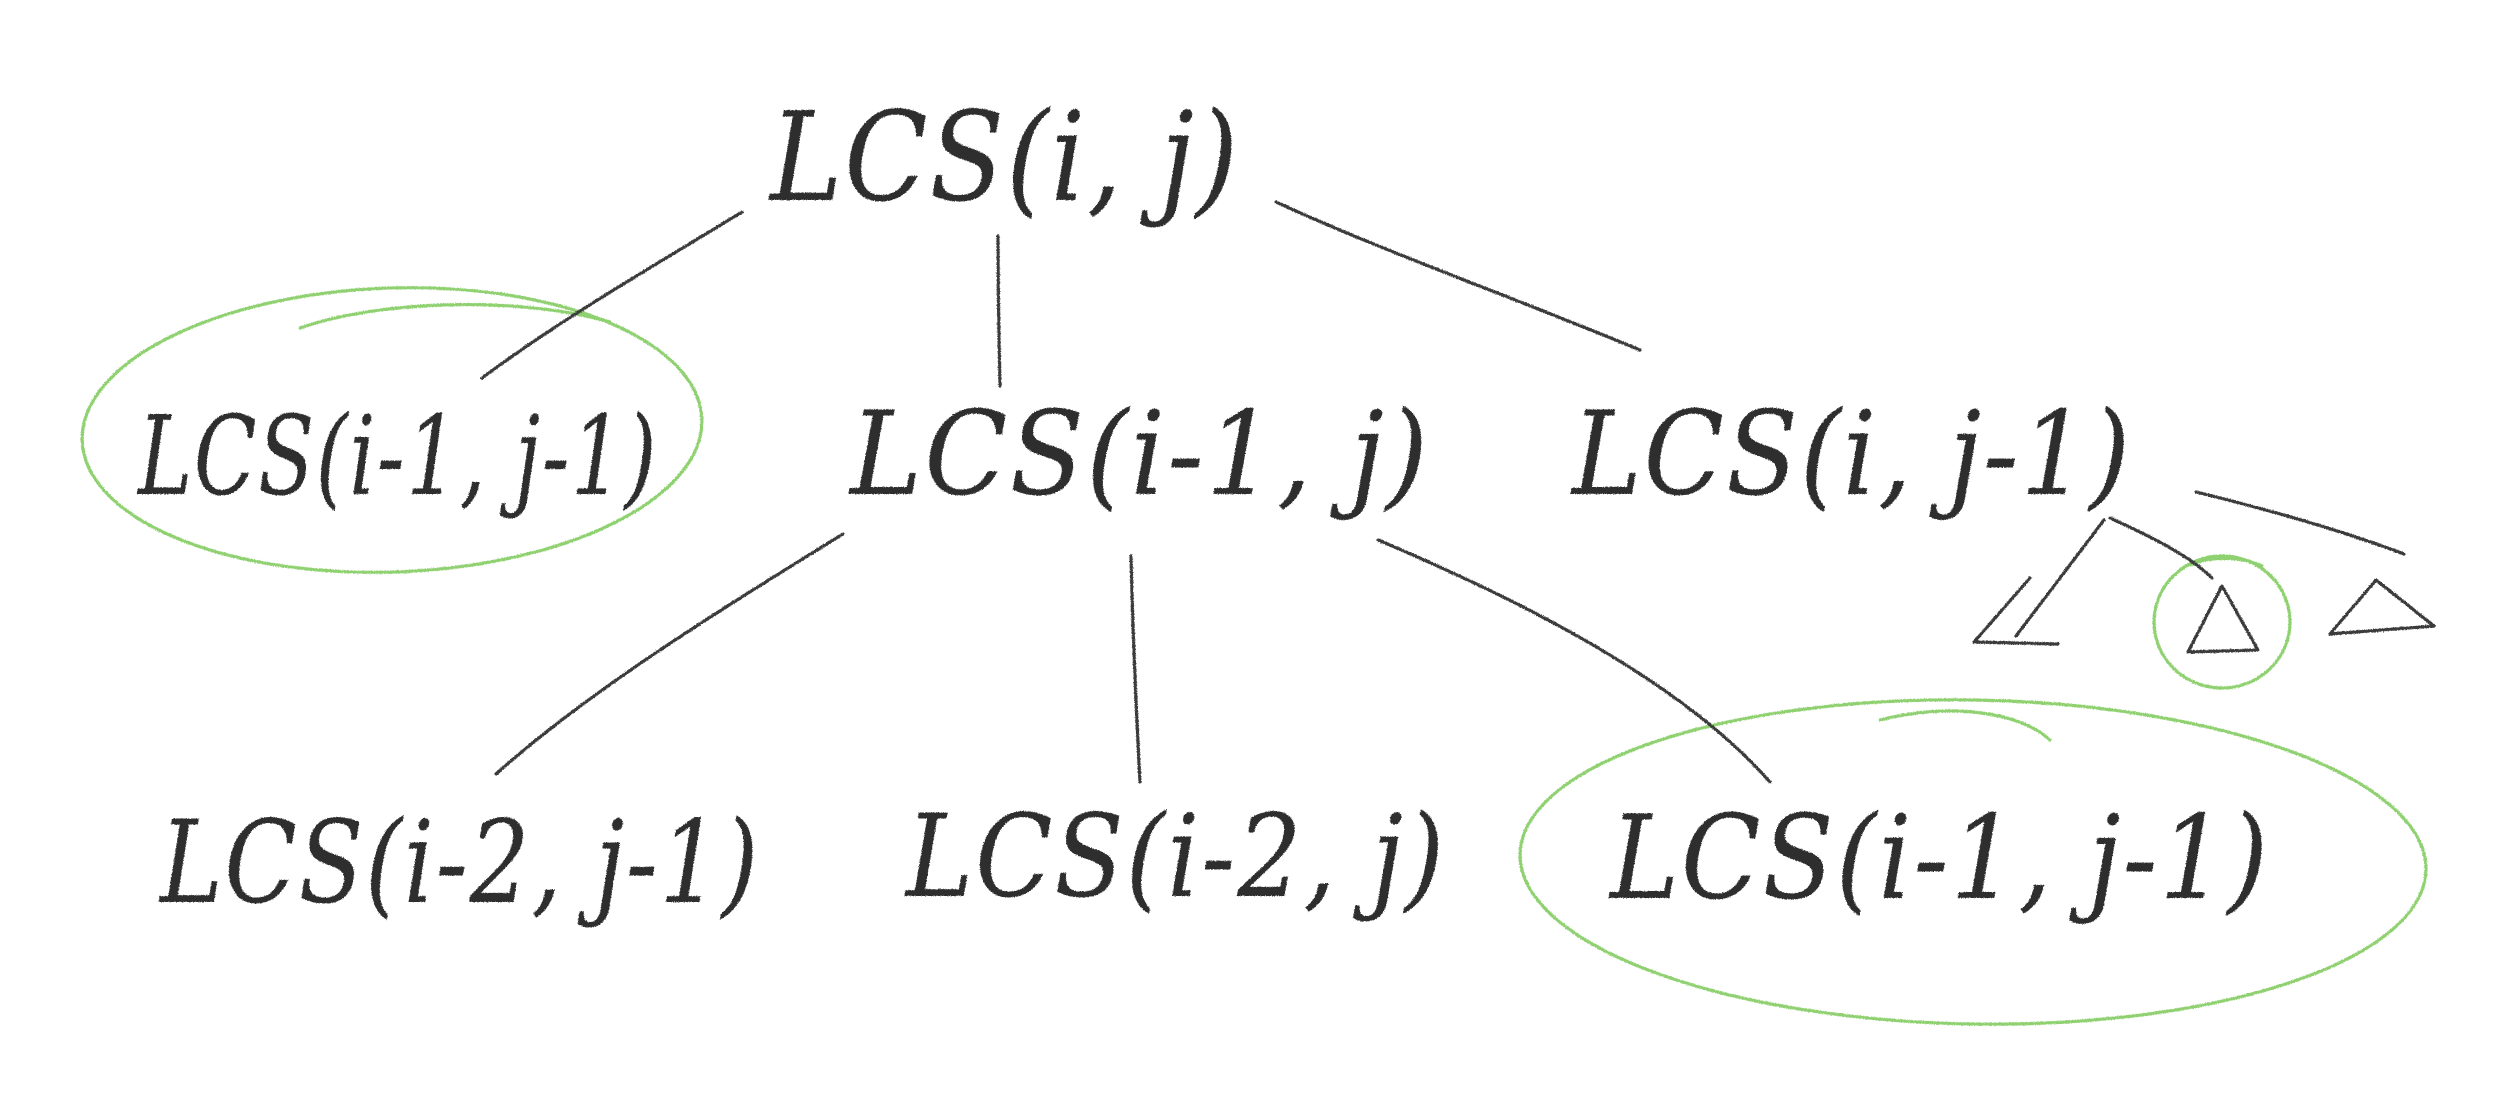 The height and width of the screenshot is (1098, 2510). I want to click on node-bottom-right-repeated: LCS(i-1, j-1), so click(1939, 858).